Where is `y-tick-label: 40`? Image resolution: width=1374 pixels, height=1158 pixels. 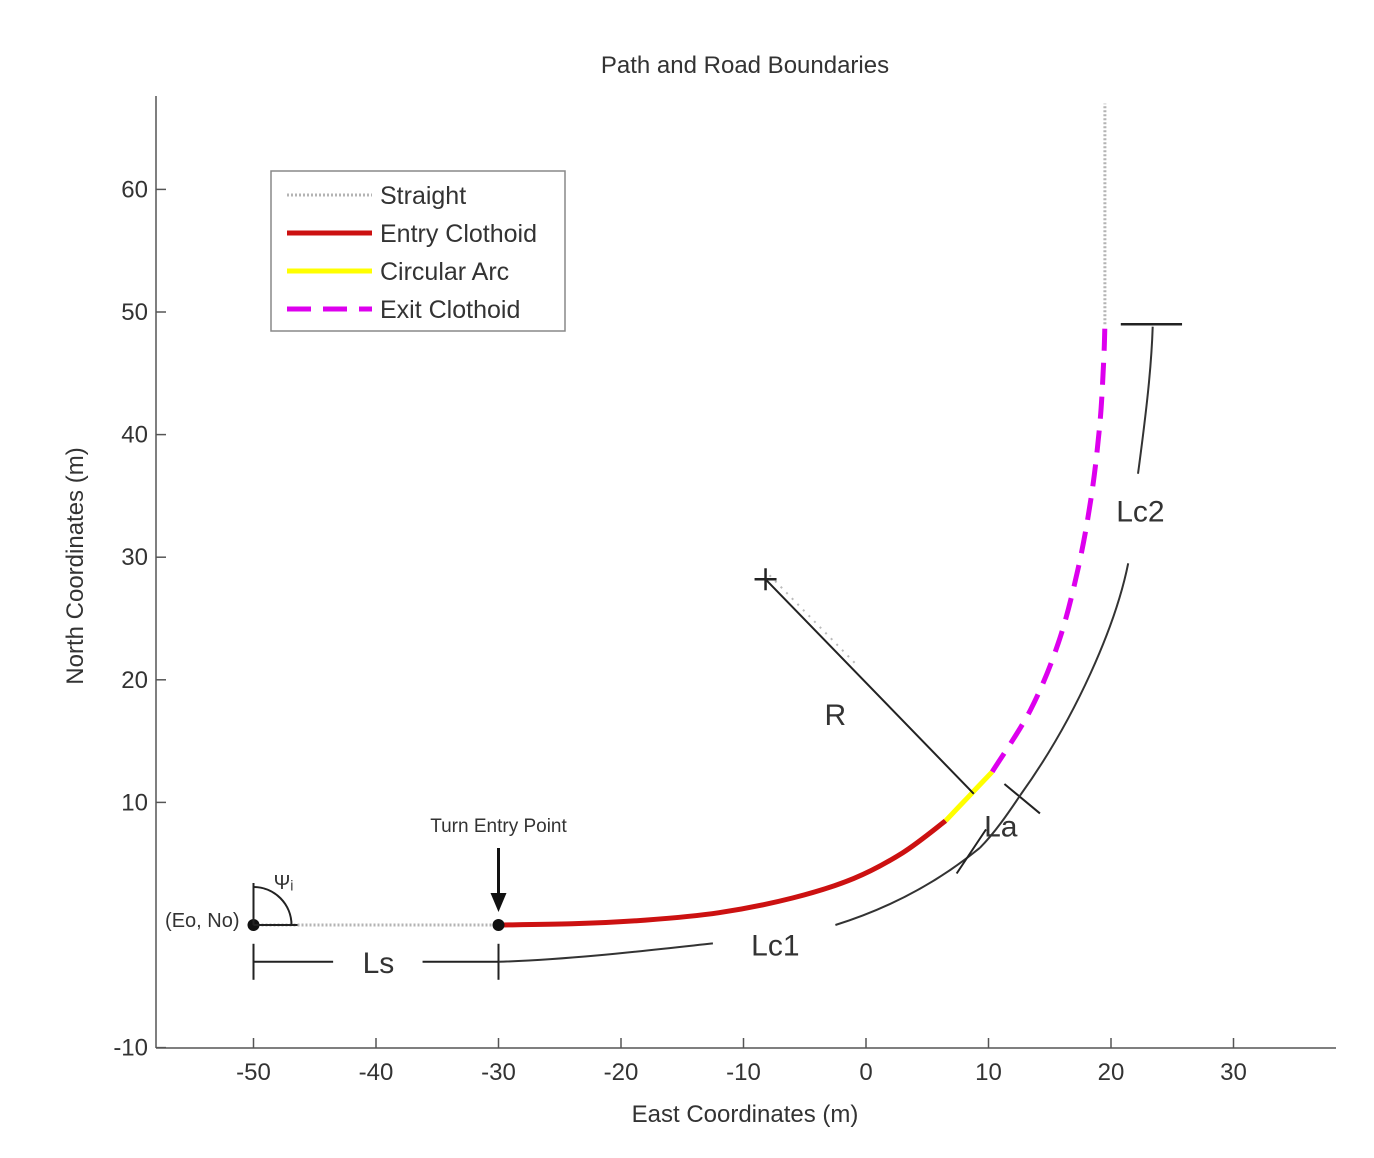
y-tick-label: 40 is located at coordinates (134, 435).